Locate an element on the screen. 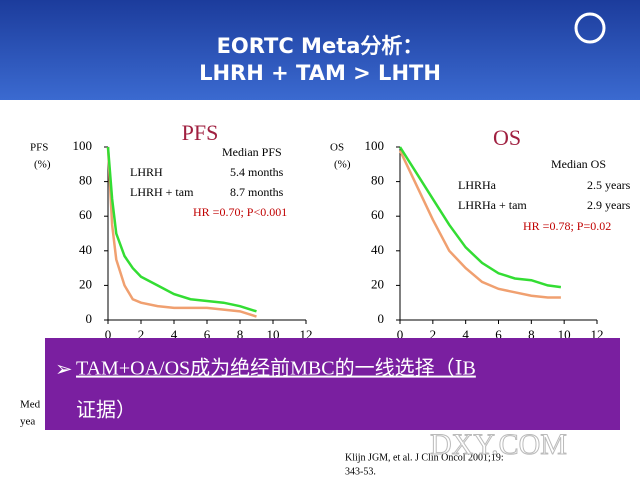 Image resolution: width=640 pixels, height=480 pixels. median-header: Median PFS is located at coordinates (252, 152).